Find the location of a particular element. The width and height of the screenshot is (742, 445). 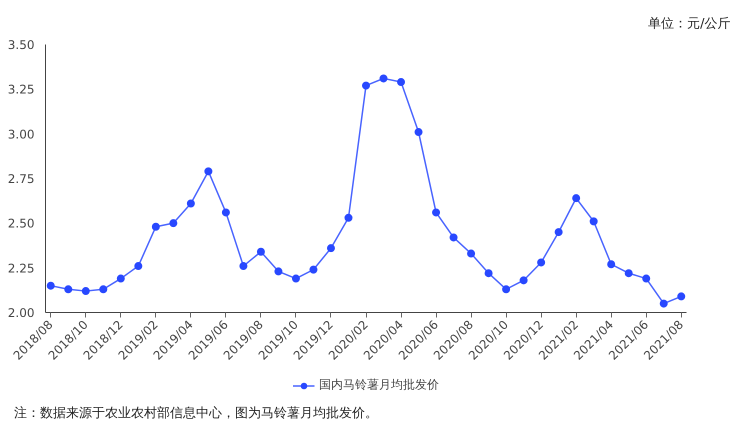

legend-label: 国内马铃薯月均批发价 is located at coordinates (379, 385).